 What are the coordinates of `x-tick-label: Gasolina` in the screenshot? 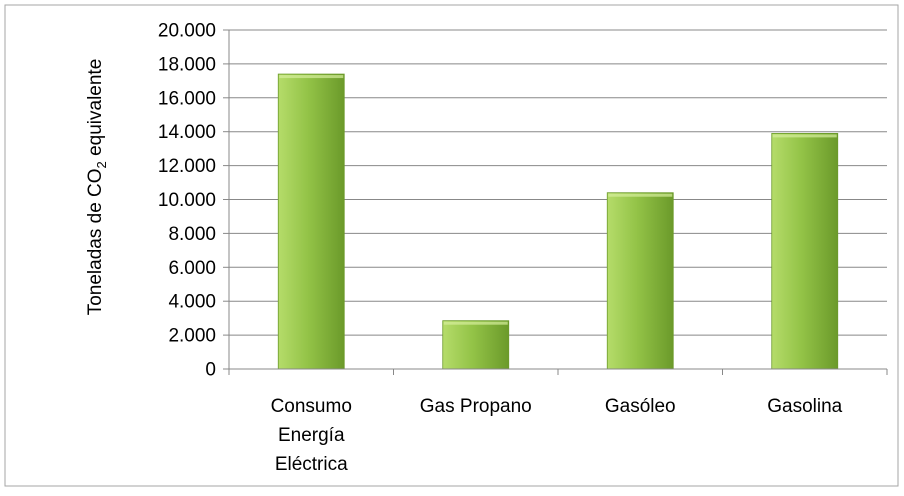 It's located at (804, 406).